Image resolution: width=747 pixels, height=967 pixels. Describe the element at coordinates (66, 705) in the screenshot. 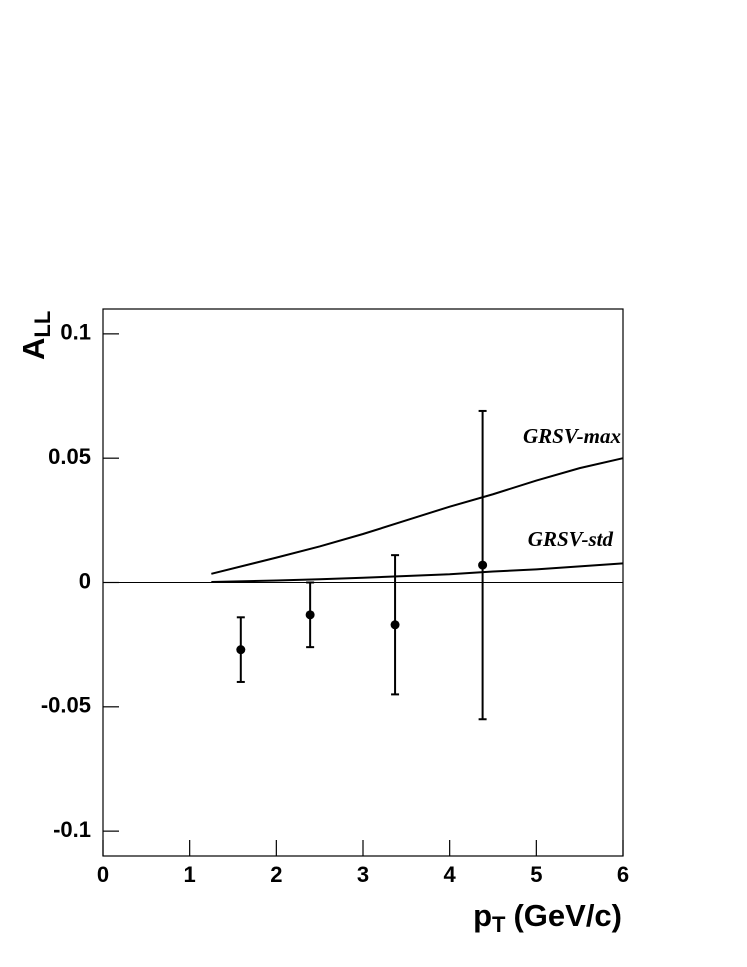

I see `y-tick-label: -0.05` at that location.